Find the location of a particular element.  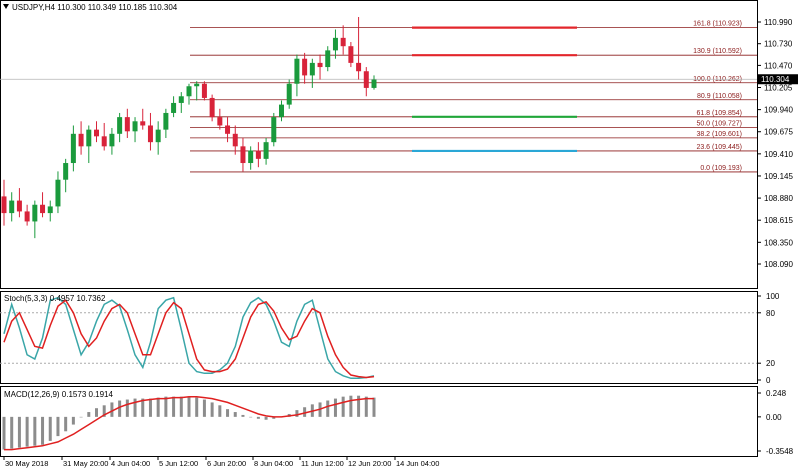

price-tick-label: 109.940 is located at coordinates (778, 110).